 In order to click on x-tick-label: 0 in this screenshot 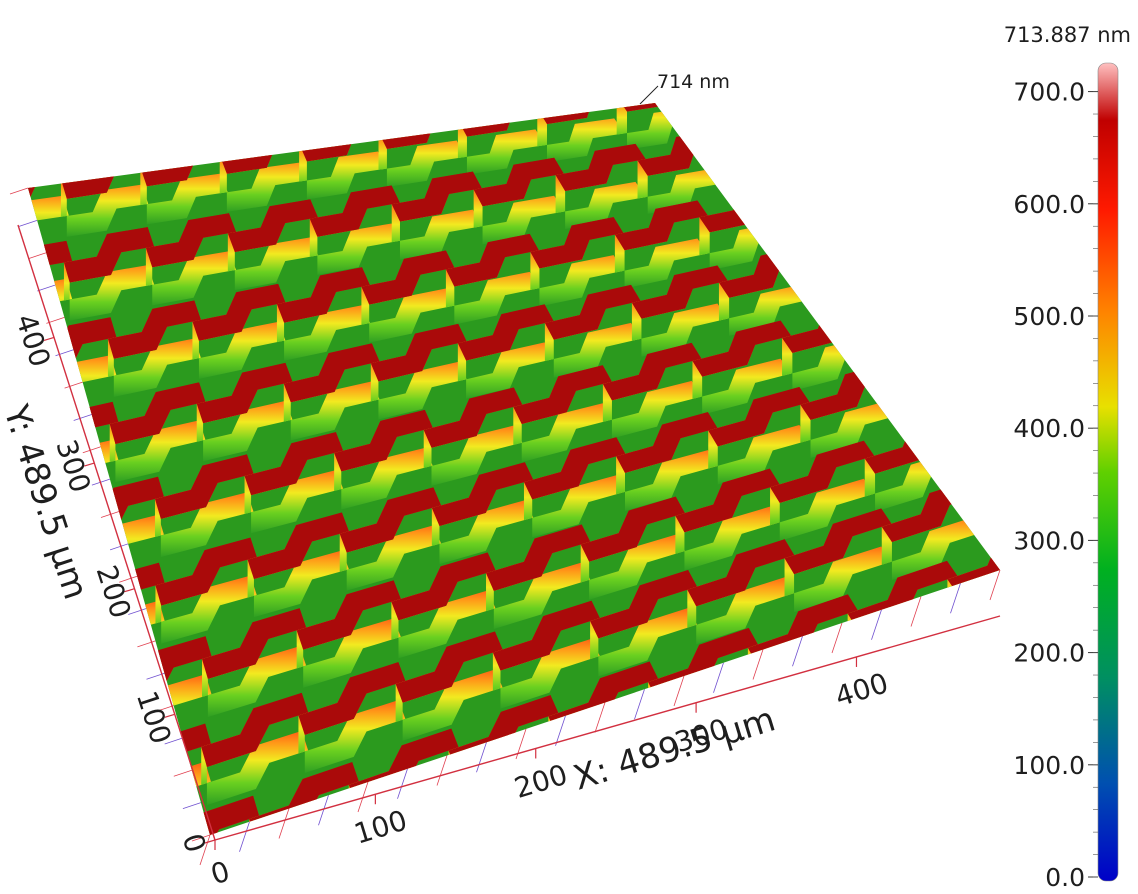, I will do `click(220, 872)`.